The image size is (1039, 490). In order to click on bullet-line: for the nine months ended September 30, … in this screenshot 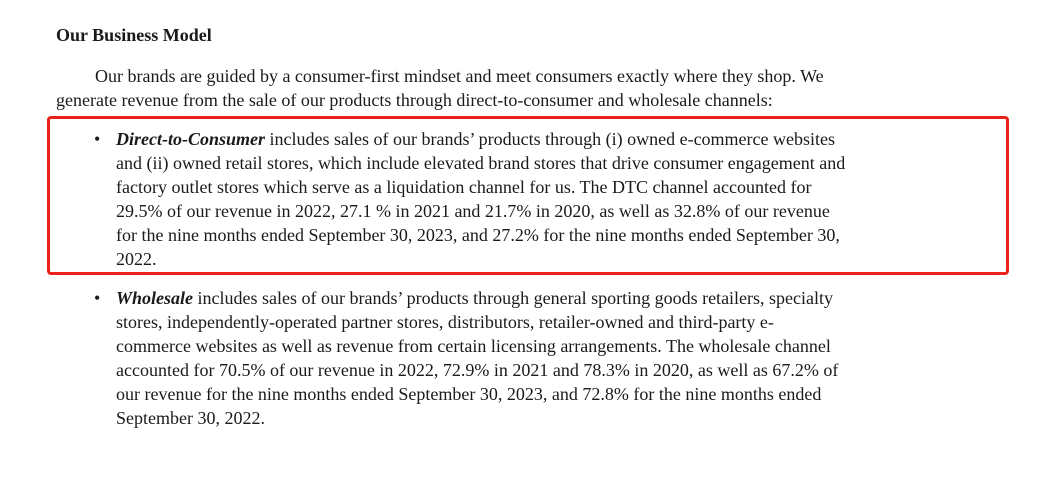, I will do `click(478, 235)`.